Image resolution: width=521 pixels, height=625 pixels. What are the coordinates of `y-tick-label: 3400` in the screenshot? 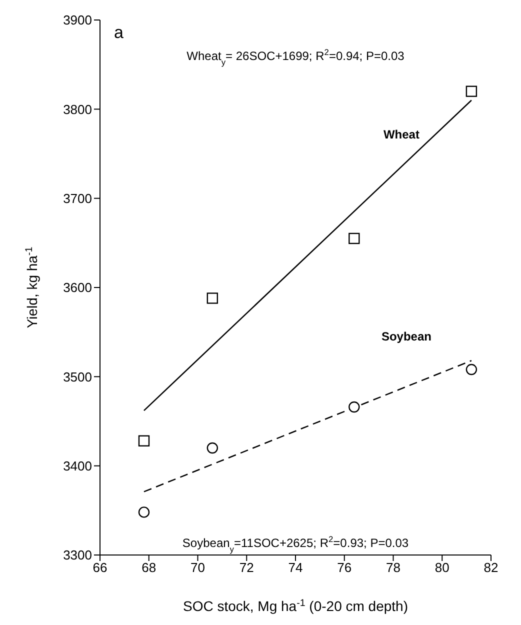 It's located at (77, 466).